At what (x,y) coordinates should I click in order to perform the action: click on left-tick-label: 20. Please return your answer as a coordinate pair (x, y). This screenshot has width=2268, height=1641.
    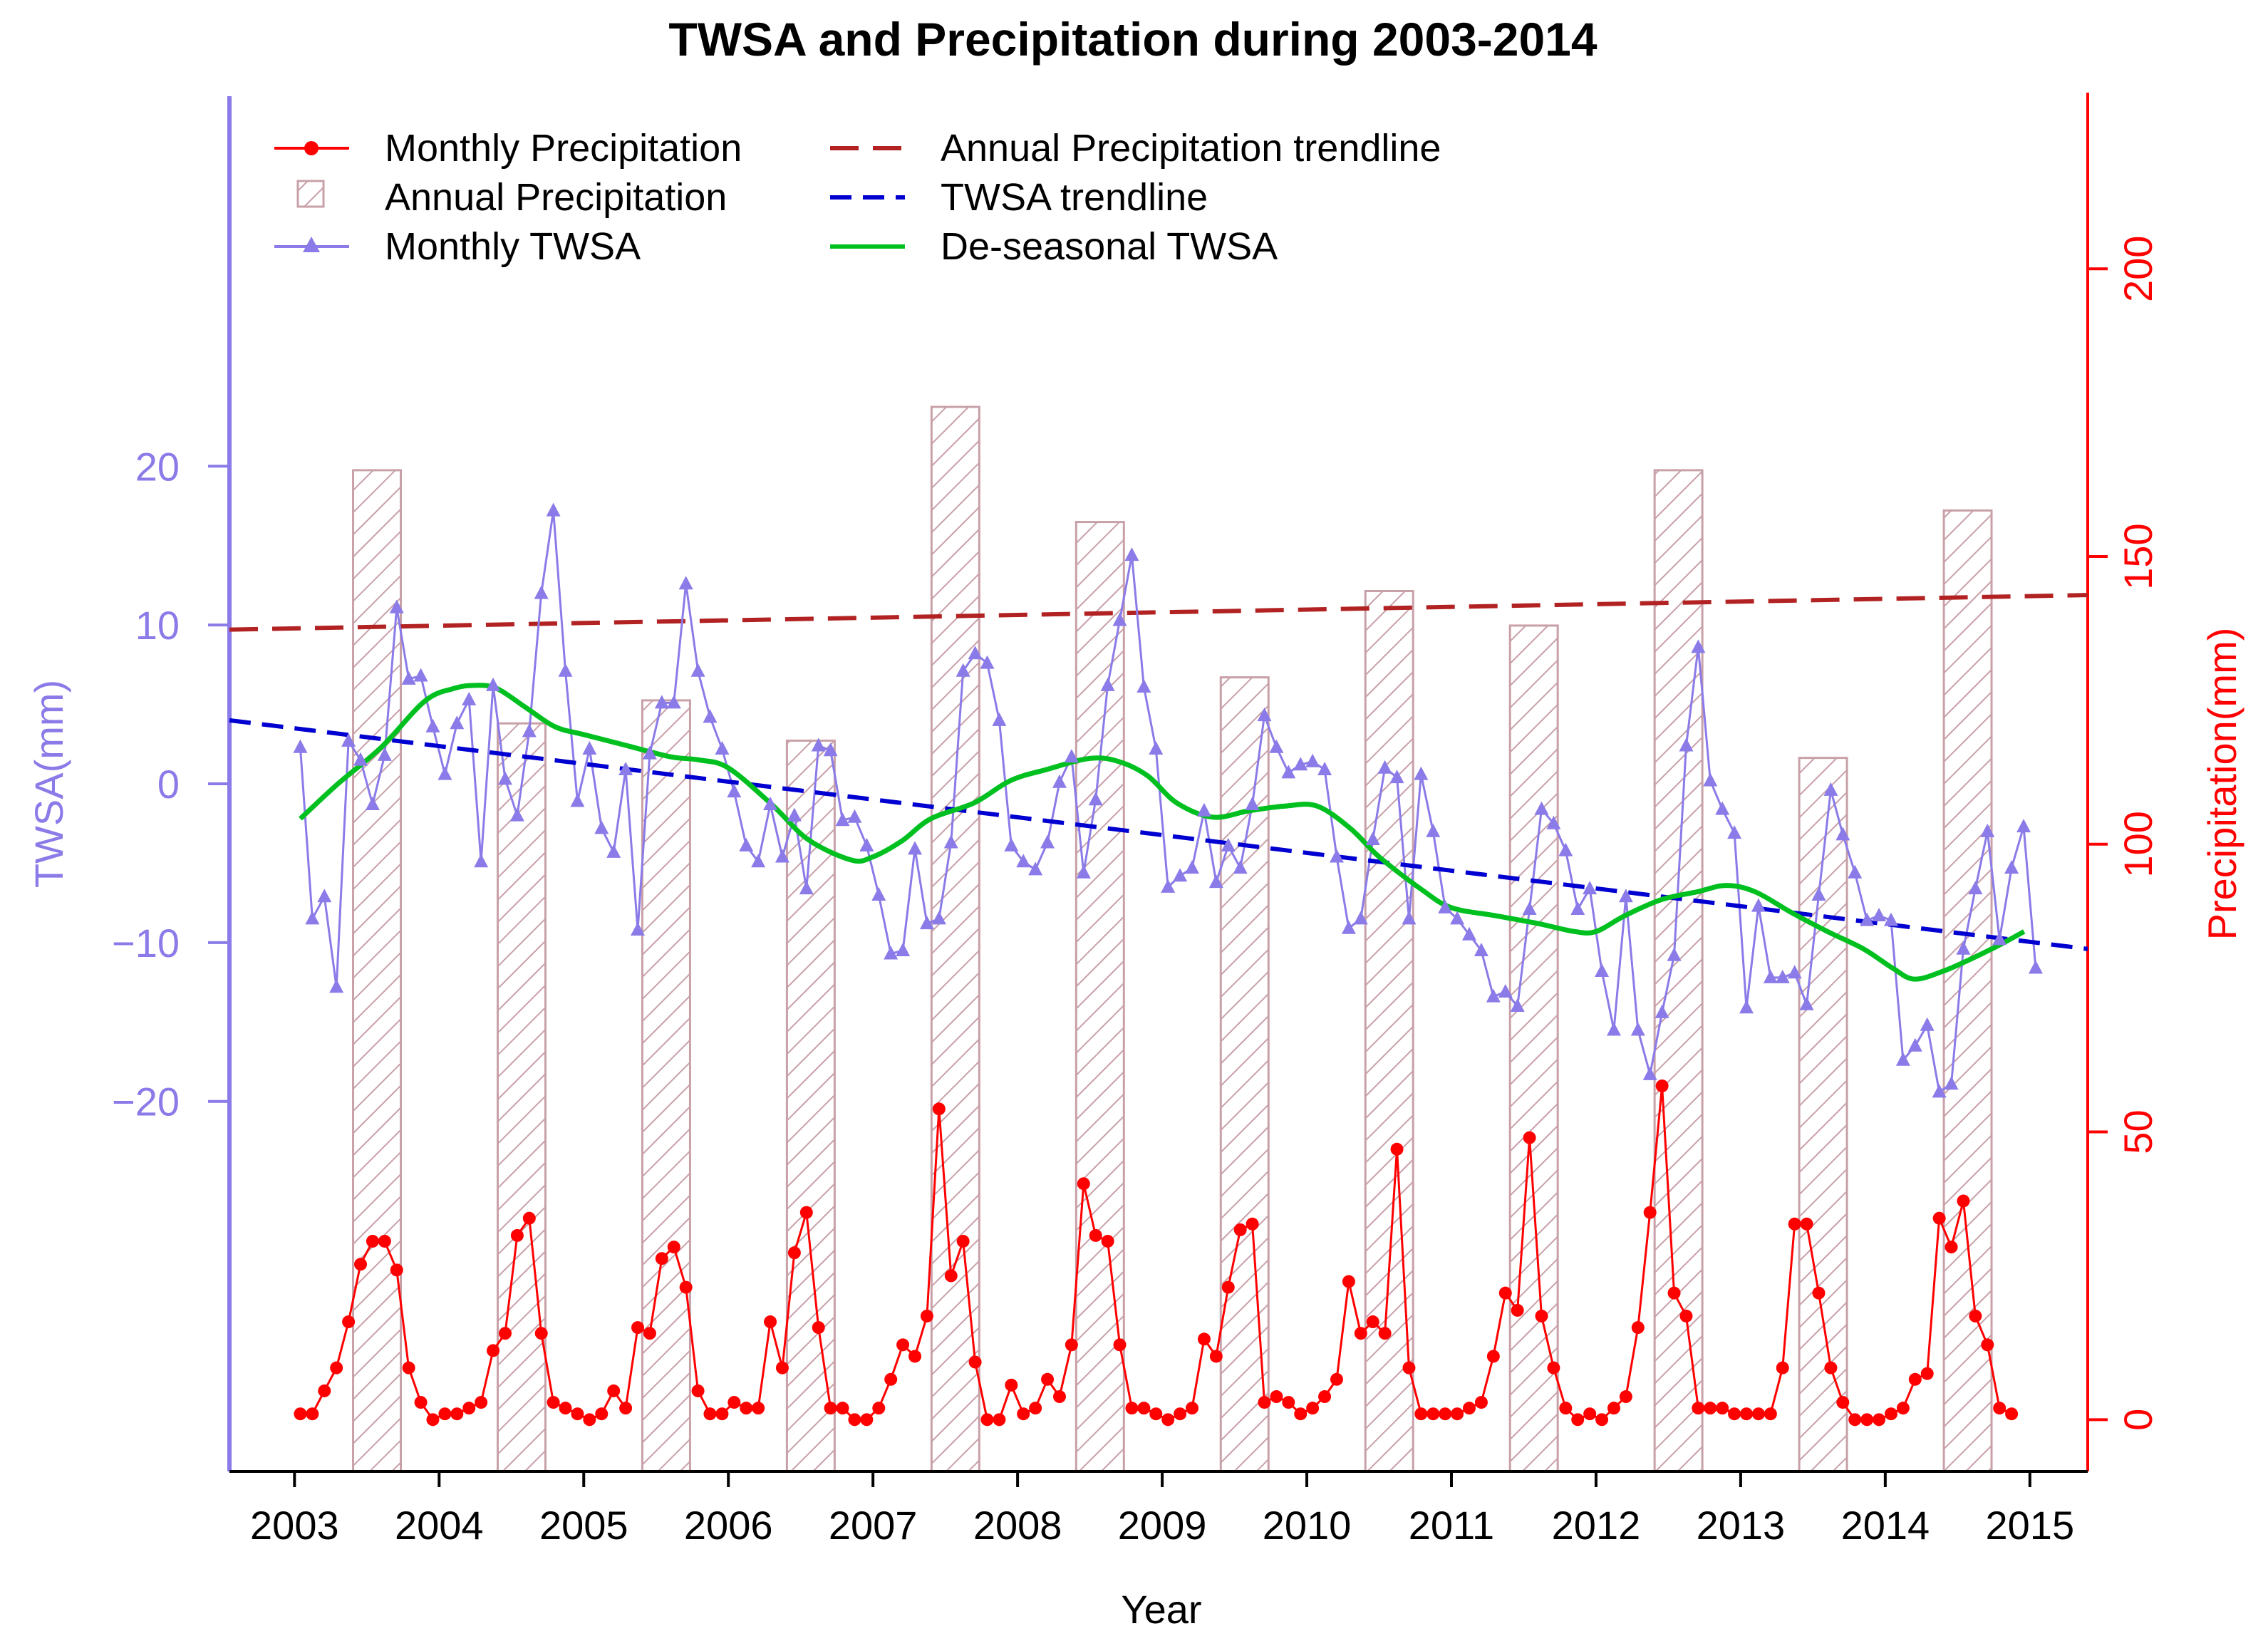
    Looking at the image, I should click on (158, 466).